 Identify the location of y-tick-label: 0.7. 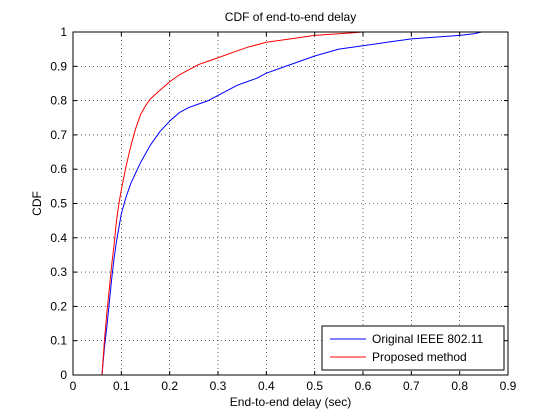
(58, 135).